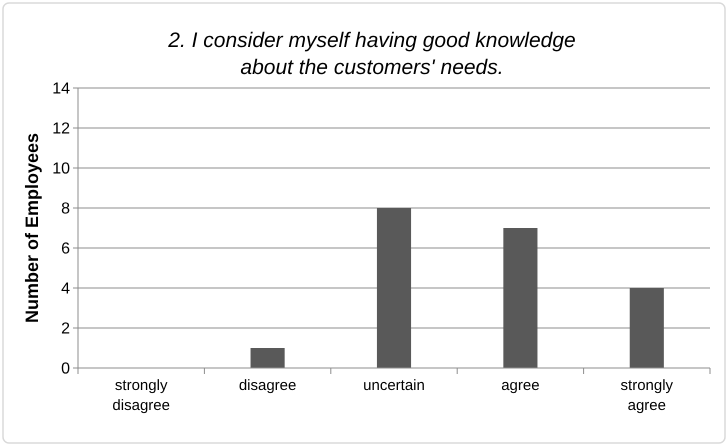 The width and height of the screenshot is (728, 446). What do you see at coordinates (65, 369) in the screenshot?
I see `y-tick-label: 0` at bounding box center [65, 369].